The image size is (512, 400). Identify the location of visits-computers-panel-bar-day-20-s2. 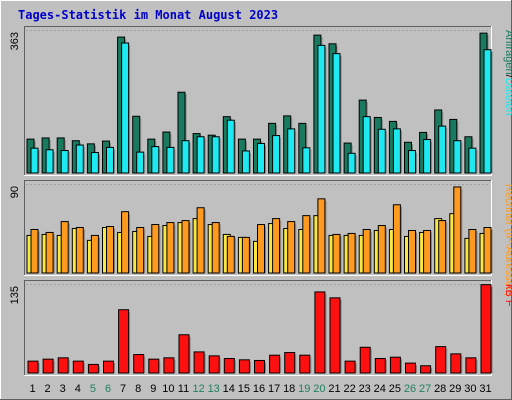
(322, 236).